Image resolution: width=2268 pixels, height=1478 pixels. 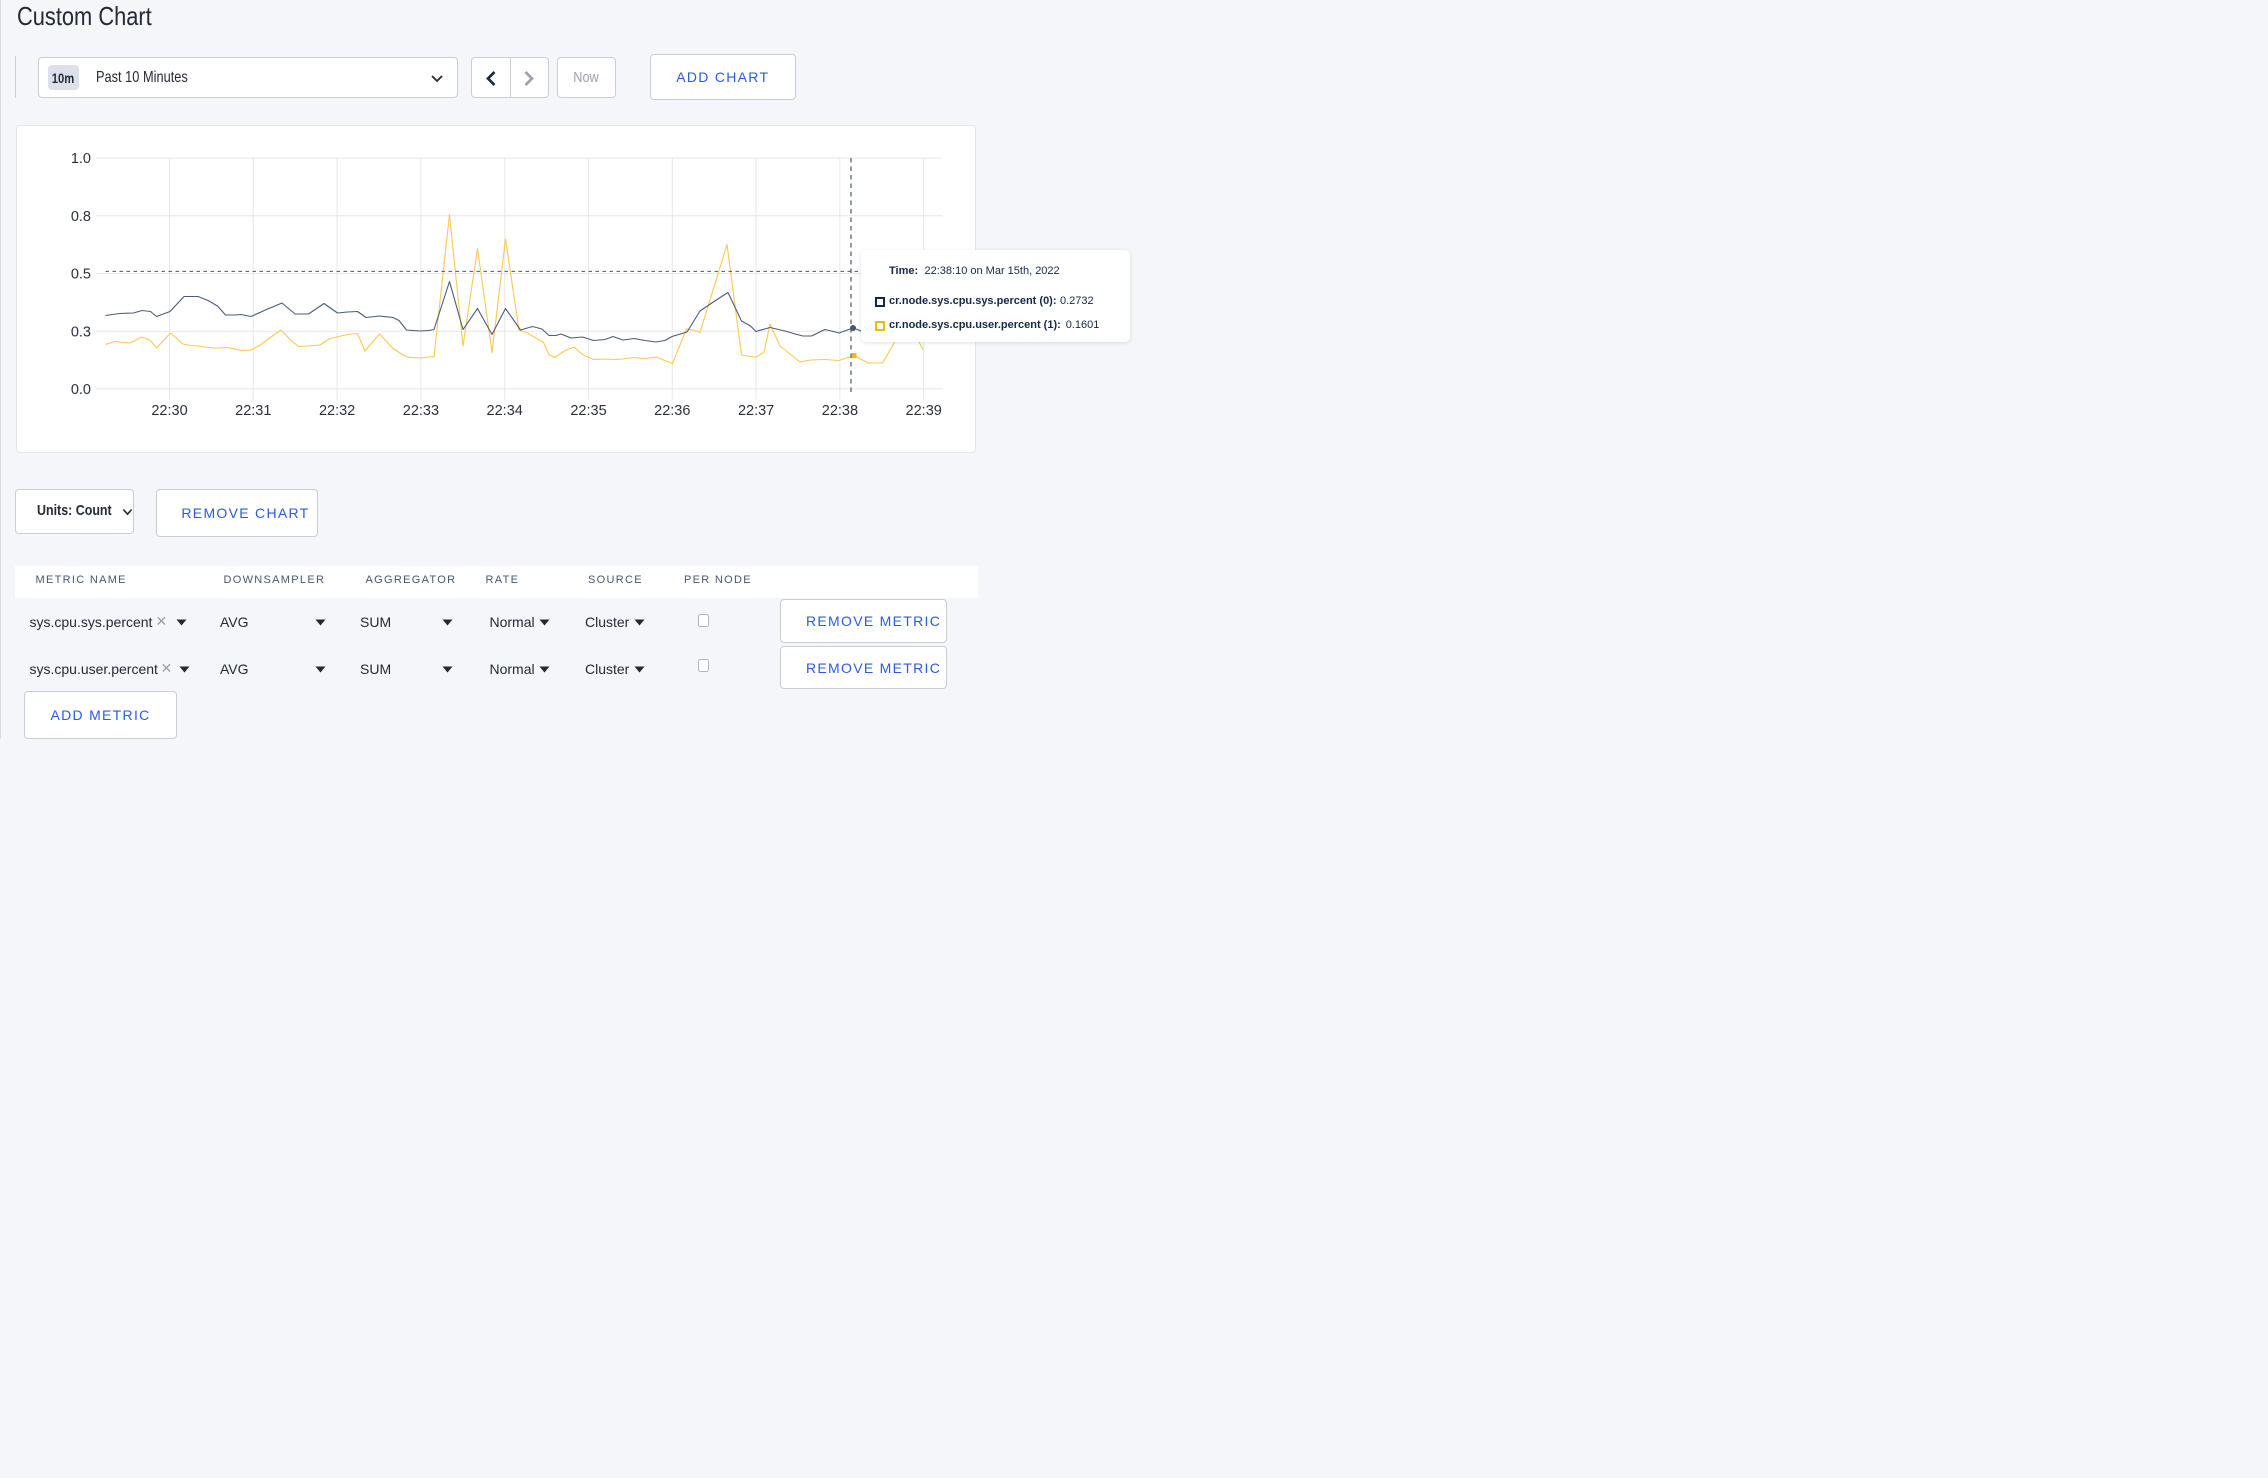 What do you see at coordinates (840, 411) in the screenshot?
I see `svg-text: 22:38` at bounding box center [840, 411].